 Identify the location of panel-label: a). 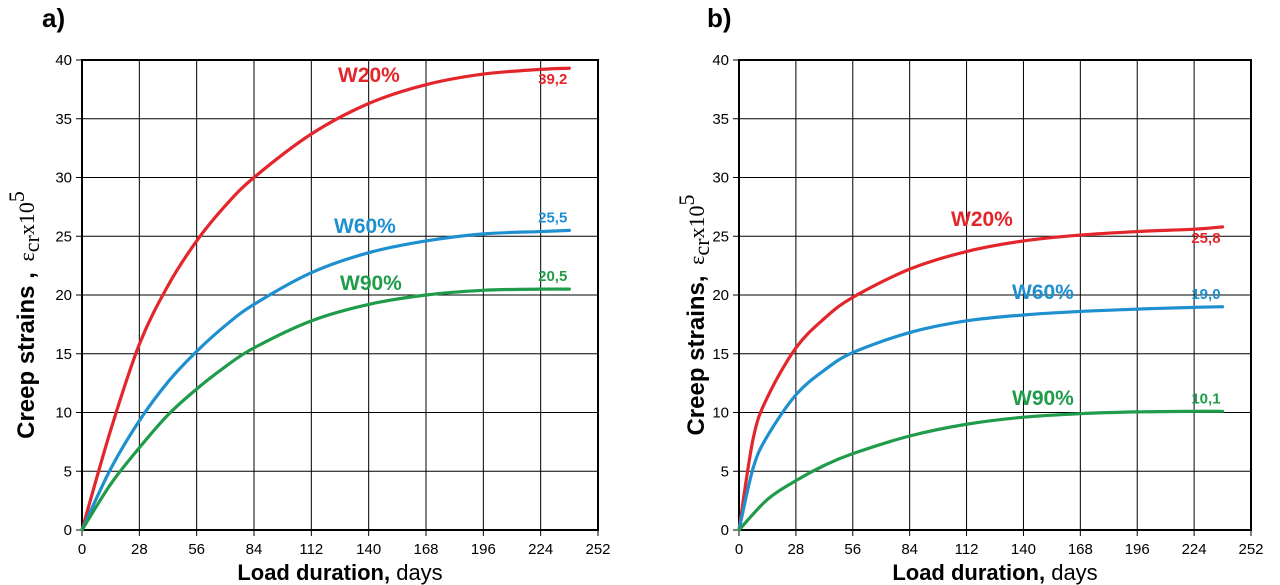
(53, 18).